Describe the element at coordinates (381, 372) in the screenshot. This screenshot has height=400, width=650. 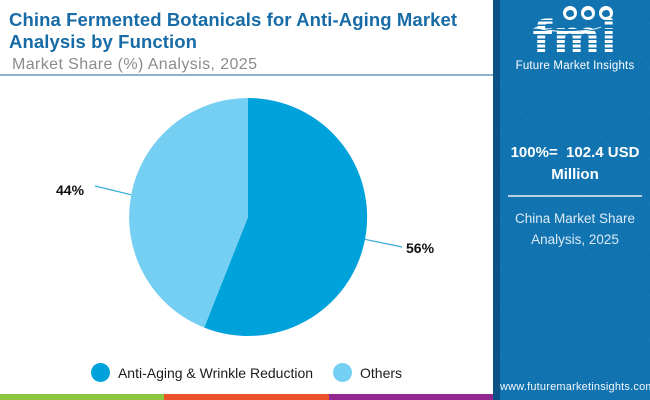
I see `legend-label-others: Others` at that location.